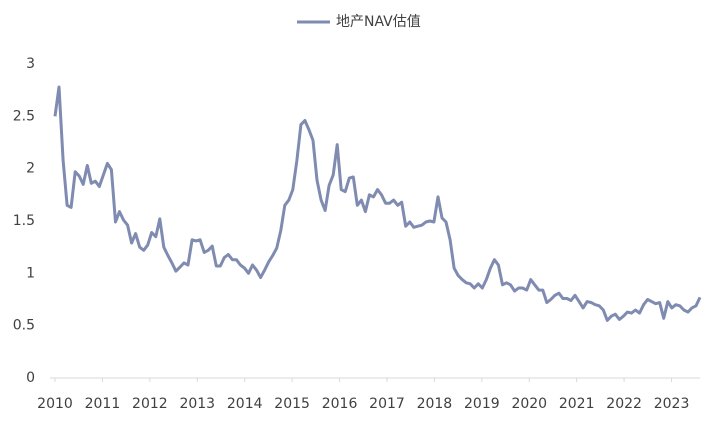  Describe the element at coordinates (482, 404) in the screenshot. I see `x-tick-label: 2019` at that location.